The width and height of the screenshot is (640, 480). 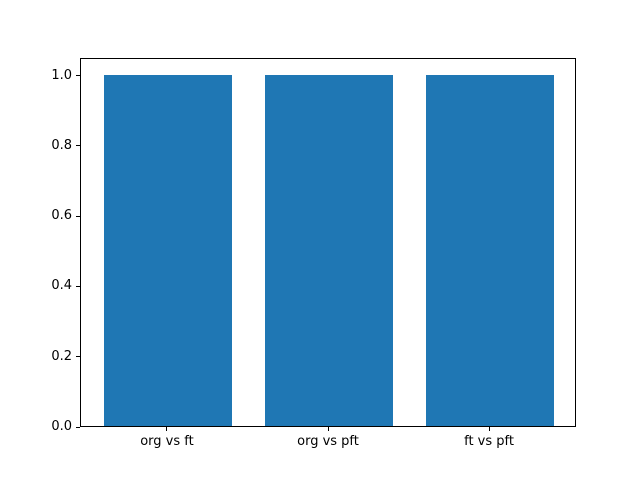 I want to click on y-tick-label: 0.6, so click(x=61, y=216).